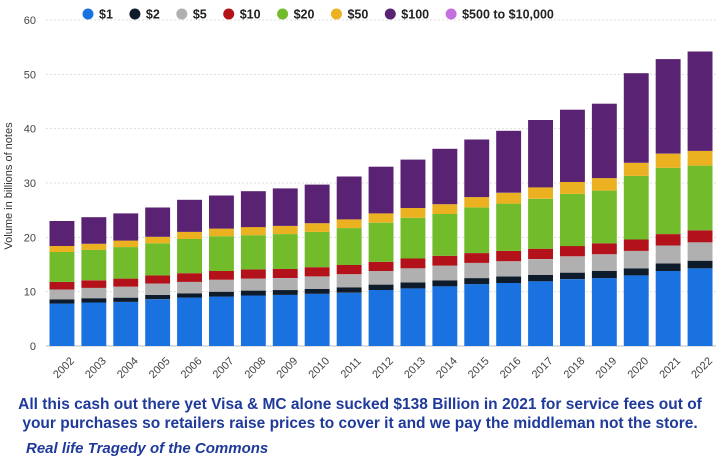 This screenshot has width=720, height=468. Describe the element at coordinates (702, 368) in the screenshot. I see `x-tick-label: 2022` at that location.